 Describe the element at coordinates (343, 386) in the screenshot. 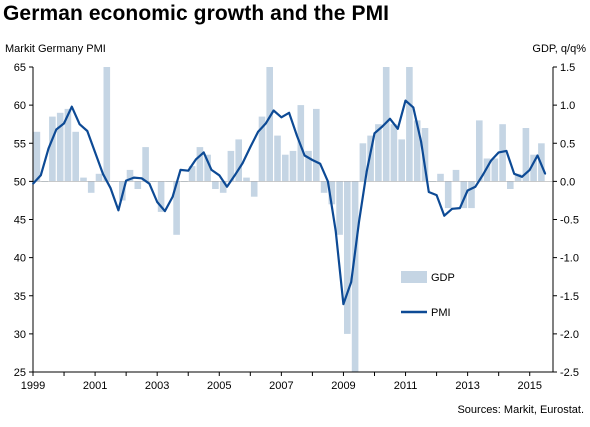

I see `x-tick-label: 2009` at that location.